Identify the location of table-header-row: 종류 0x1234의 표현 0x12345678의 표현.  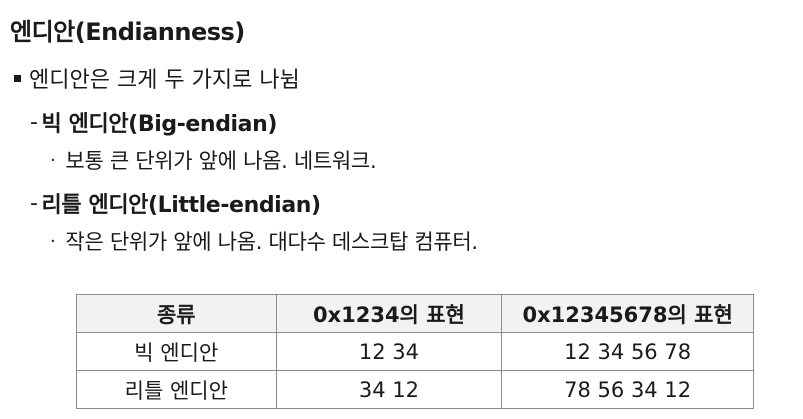
(415, 313).